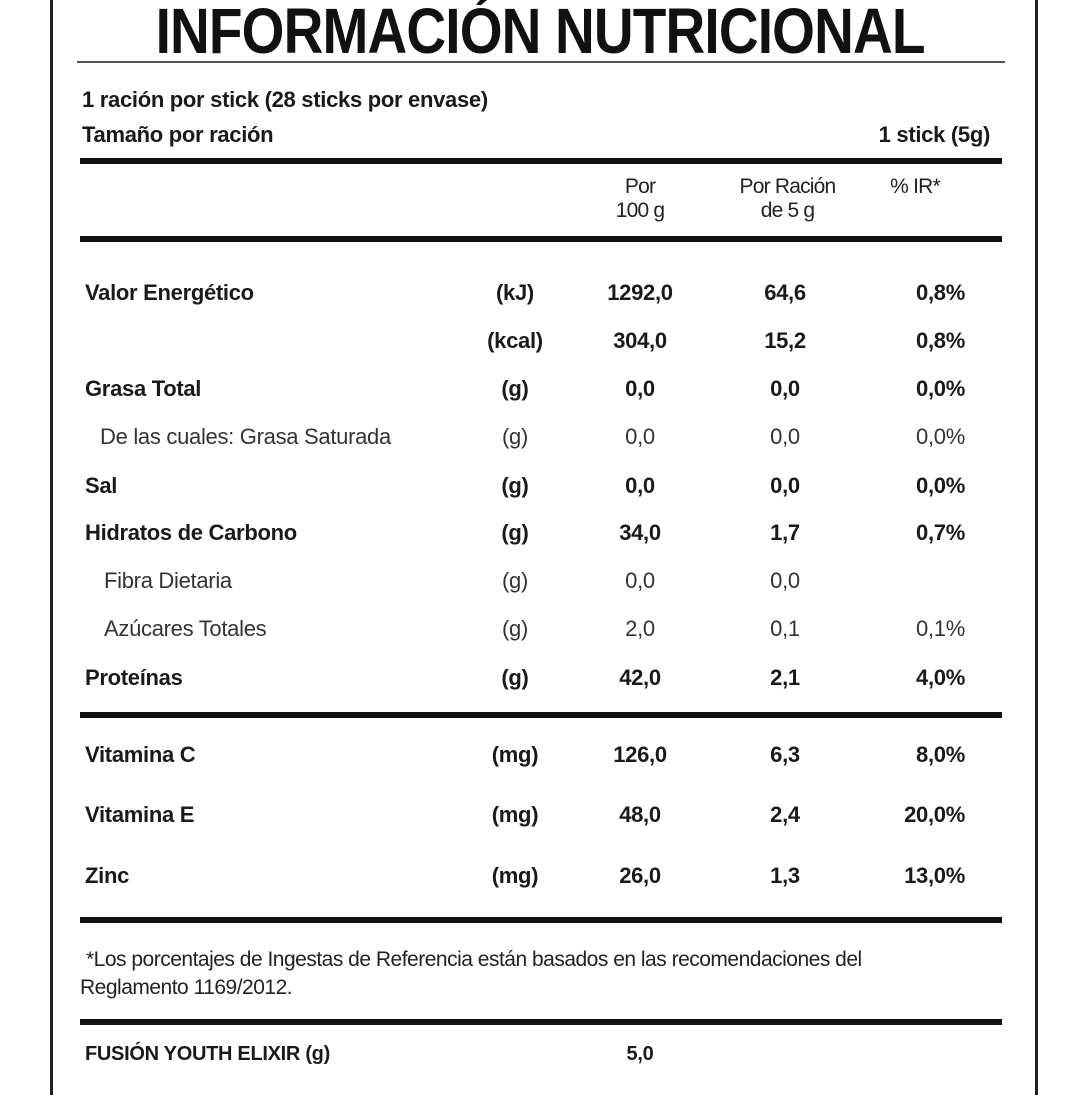  I want to click on nutrient-name: Azúcares Totales, so click(185, 628).